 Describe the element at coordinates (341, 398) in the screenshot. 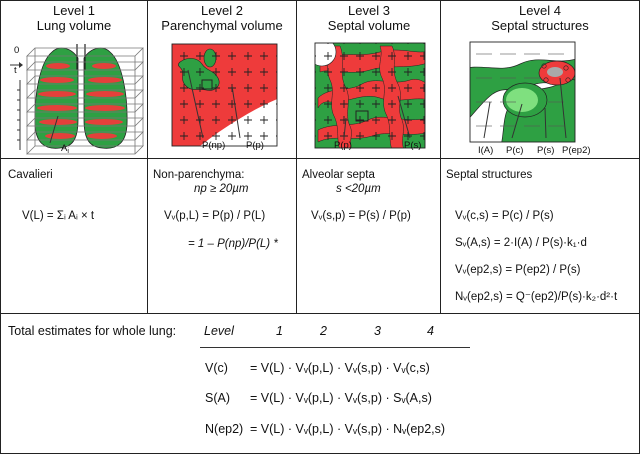

I see `total-sa-rhs: = V(L) · Vᵥ(p,L) · Vᵥ(s,p) · Sᵥ(A,s)` at that location.